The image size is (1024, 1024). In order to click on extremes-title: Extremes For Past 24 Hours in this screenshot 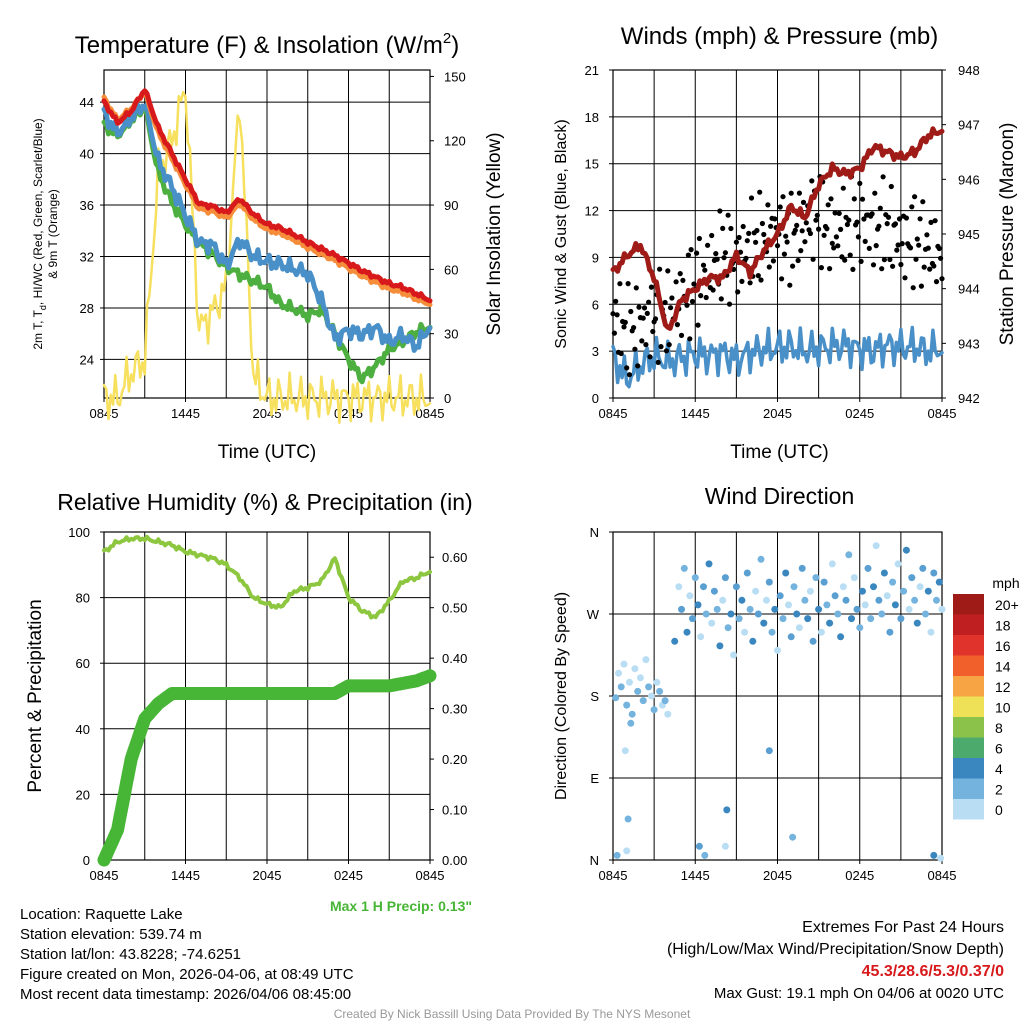, I will do `click(903, 927)`.